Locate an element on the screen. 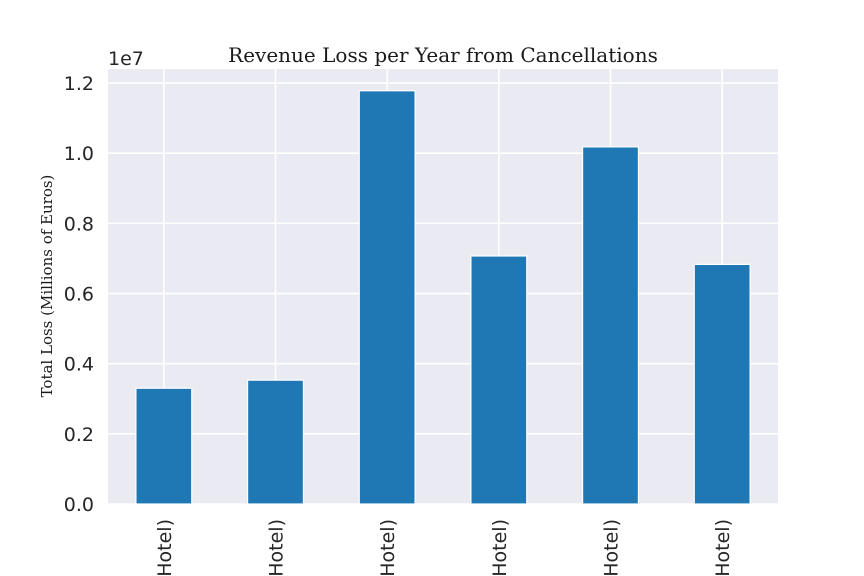 Image resolution: width=864 pixels, height=576 pixels. chart-title: Revenue Loss per Year from Cancellations is located at coordinates (443, 55).